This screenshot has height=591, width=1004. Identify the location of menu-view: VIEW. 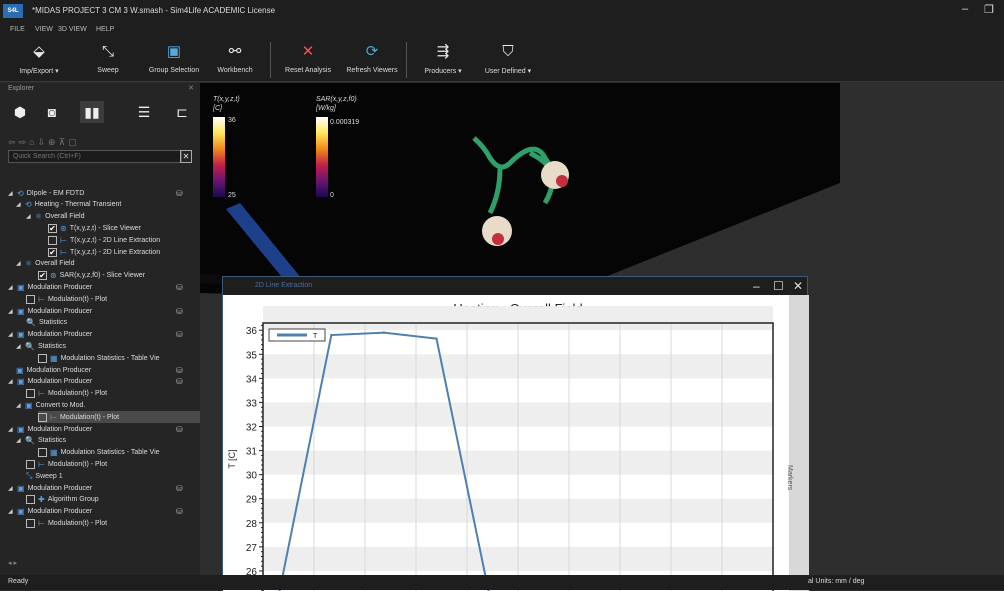
(44, 29).